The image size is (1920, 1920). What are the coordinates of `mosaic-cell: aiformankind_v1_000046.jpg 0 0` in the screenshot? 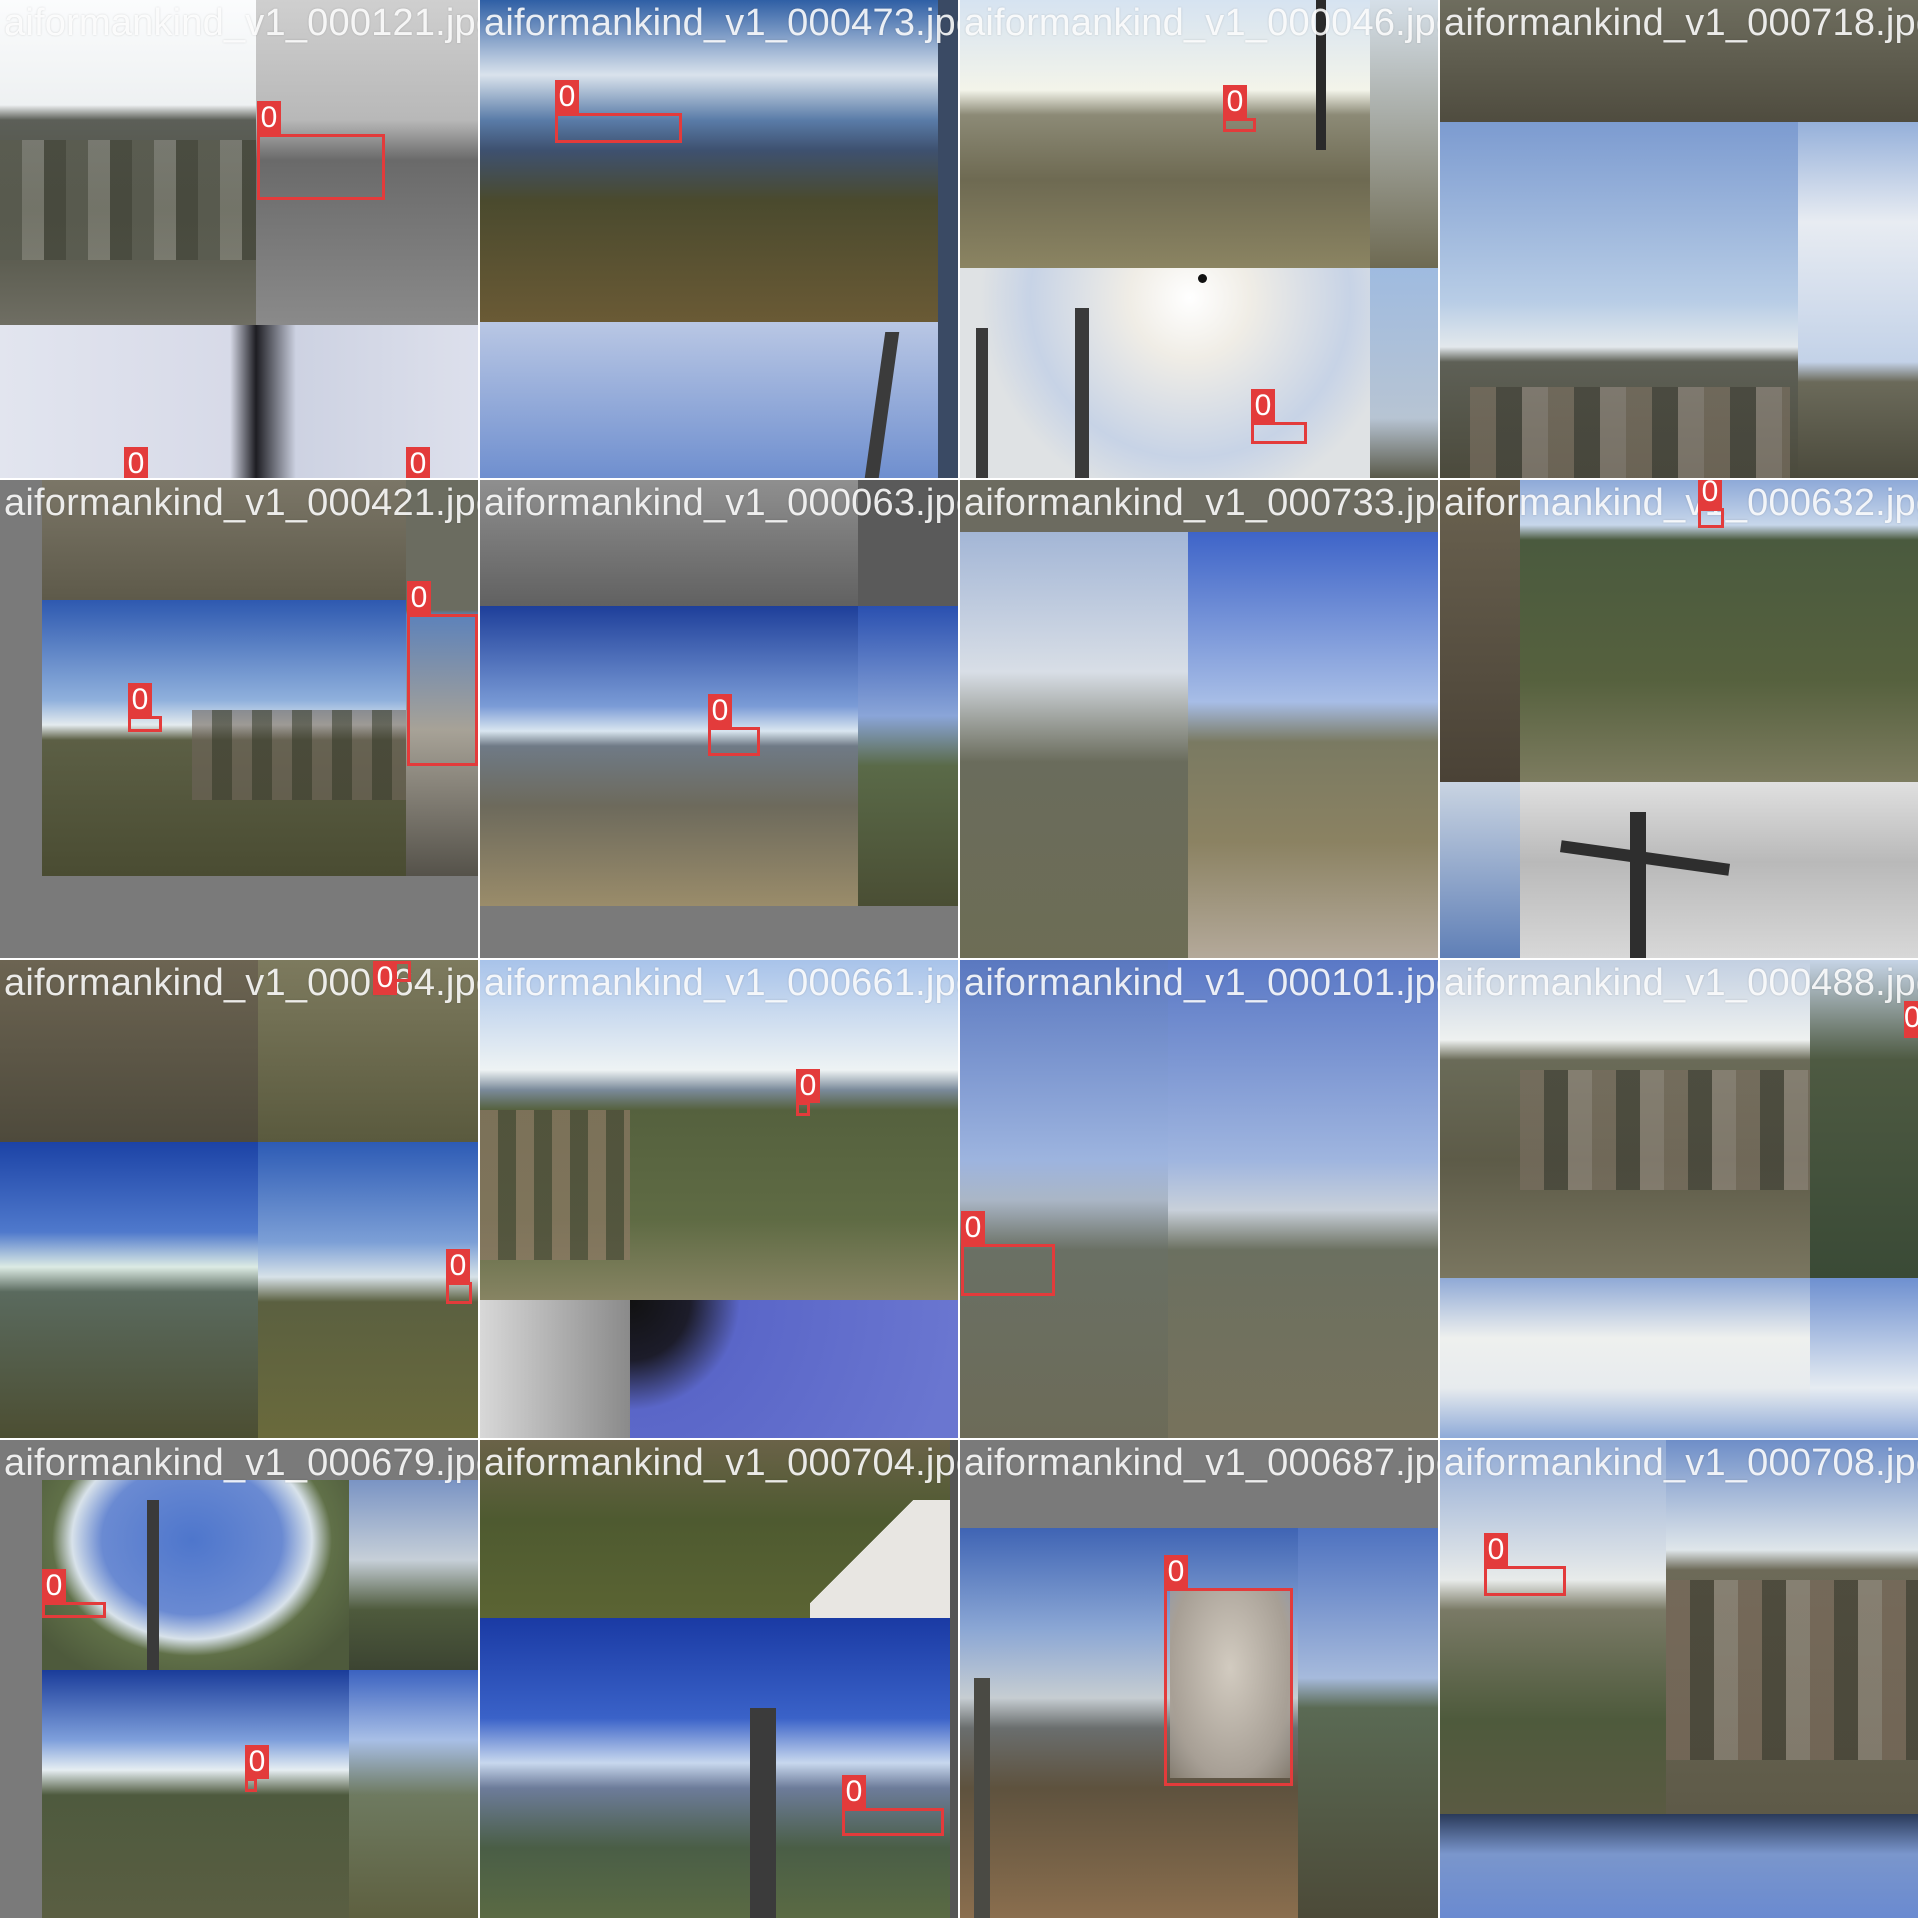 It's located at (1199, 239).